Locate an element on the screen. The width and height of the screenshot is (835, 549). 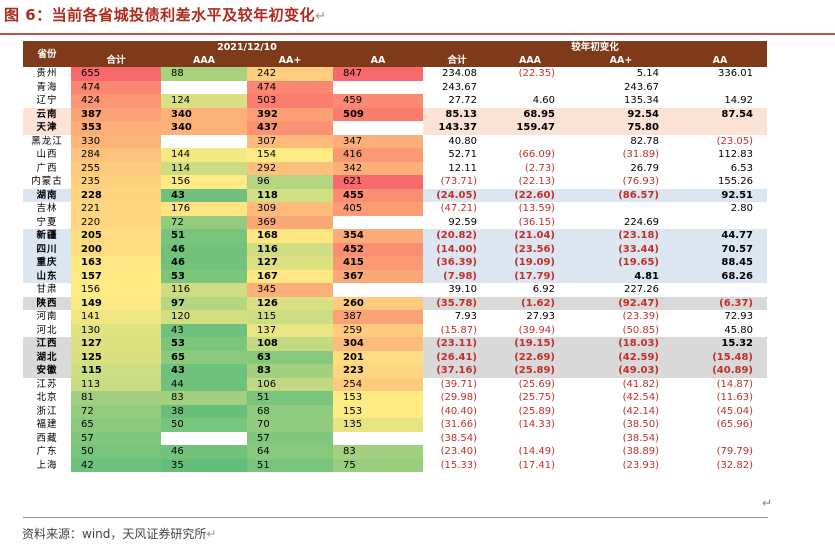
change-cell: 143.37 is located at coordinates (457, 128).